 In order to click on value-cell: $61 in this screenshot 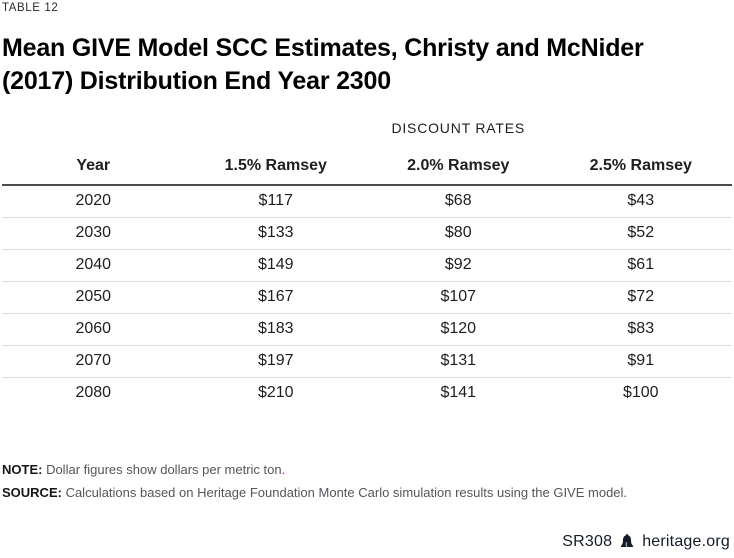, I will do `click(640, 265)`.